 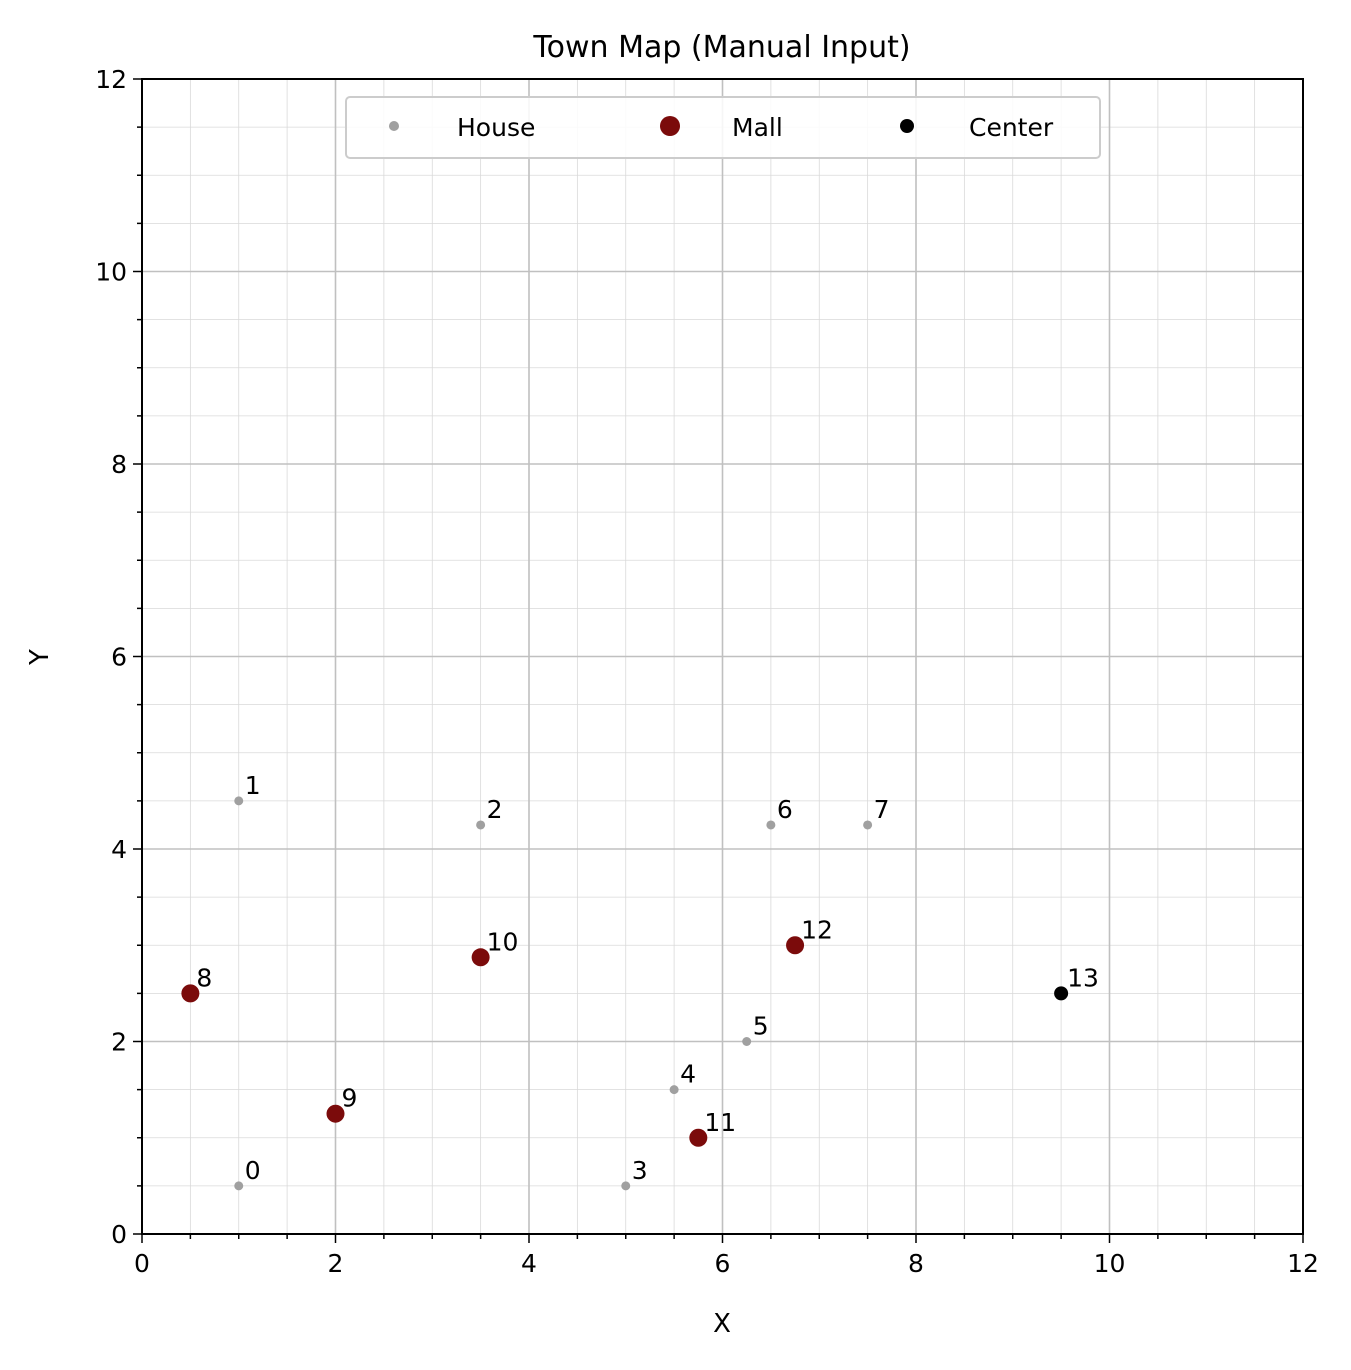 I want to click on point-label-13: 13, so click(x=1083, y=977).